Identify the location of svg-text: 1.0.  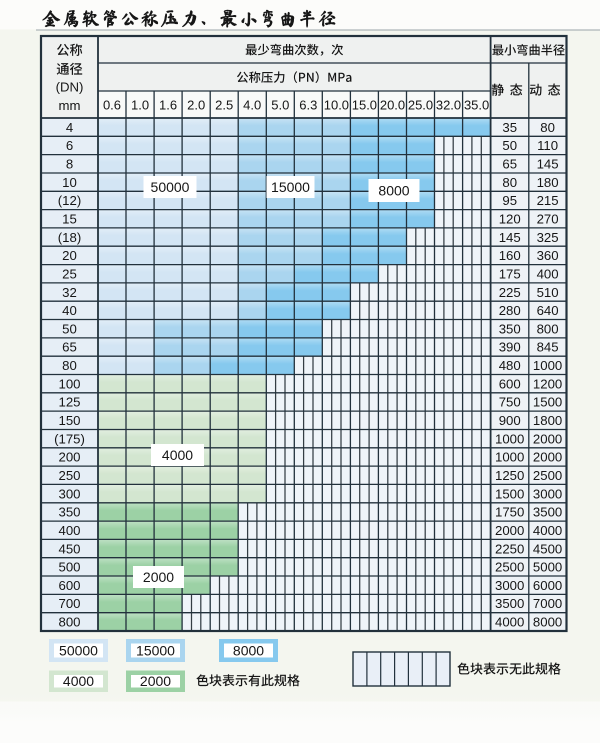
(140, 104).